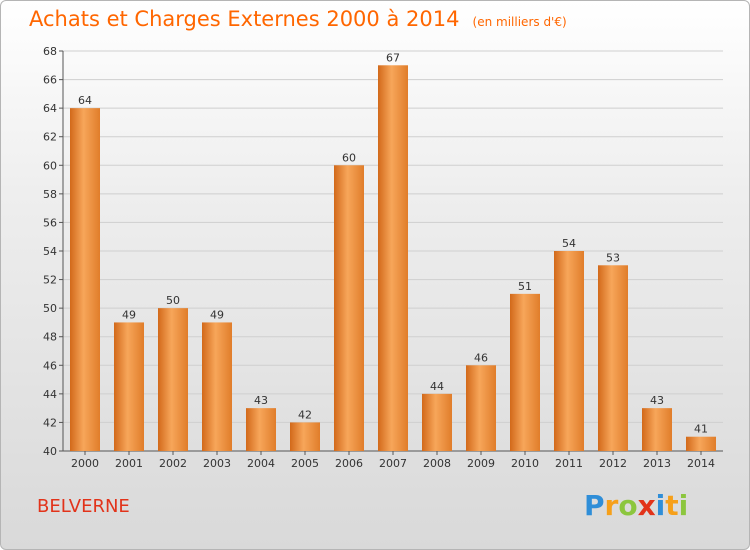 Image resolution: width=750 pixels, height=550 pixels. Describe the element at coordinates (481, 463) in the screenshot. I see `x-tick-label: 2009` at that location.